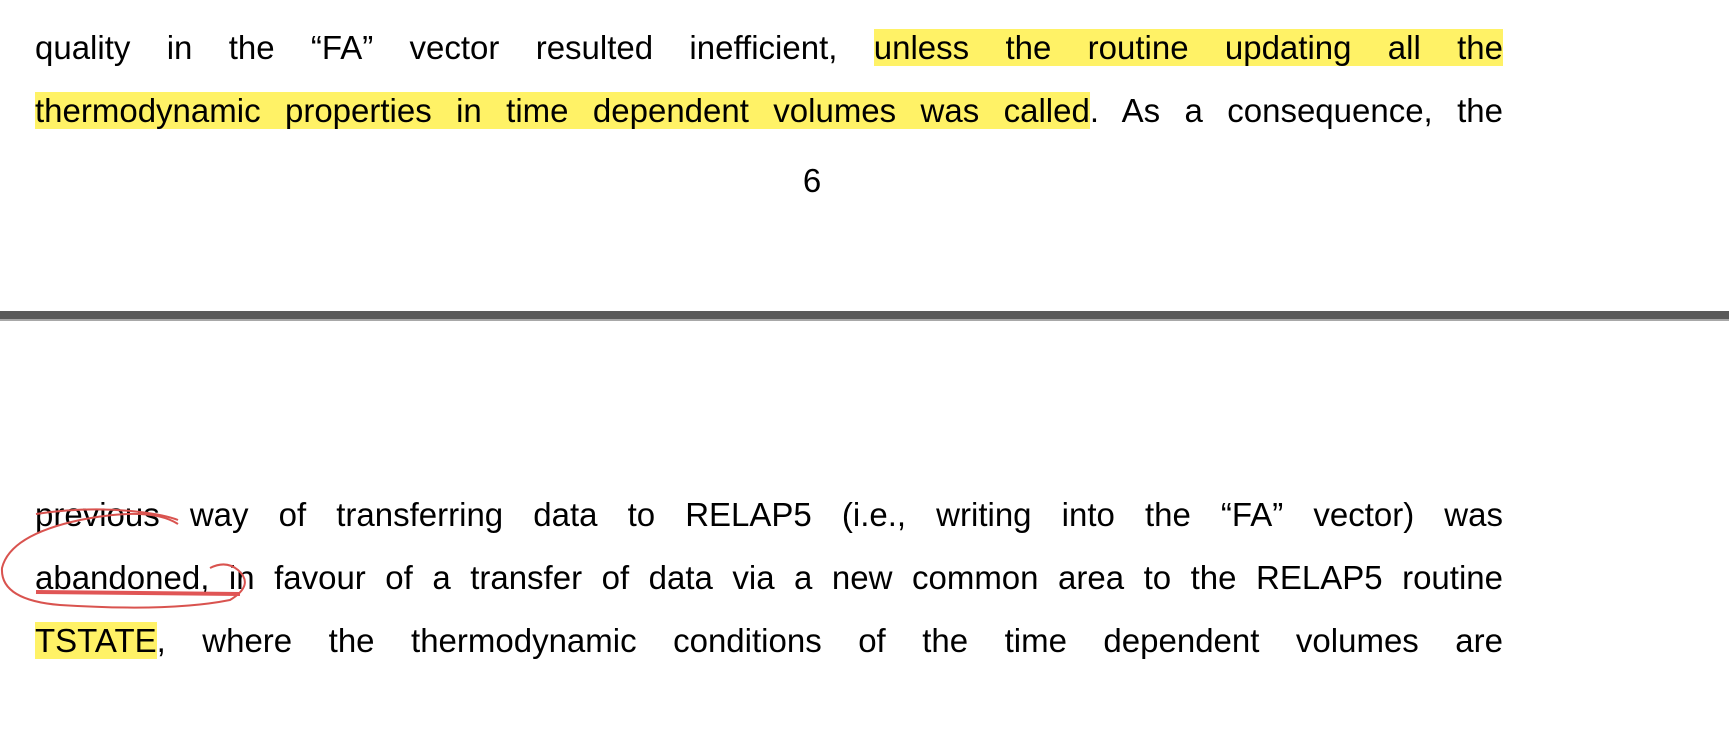 The image size is (1729, 754). Describe the element at coordinates (118, 577) in the screenshot. I see `circled-text: abandoned` at that location.